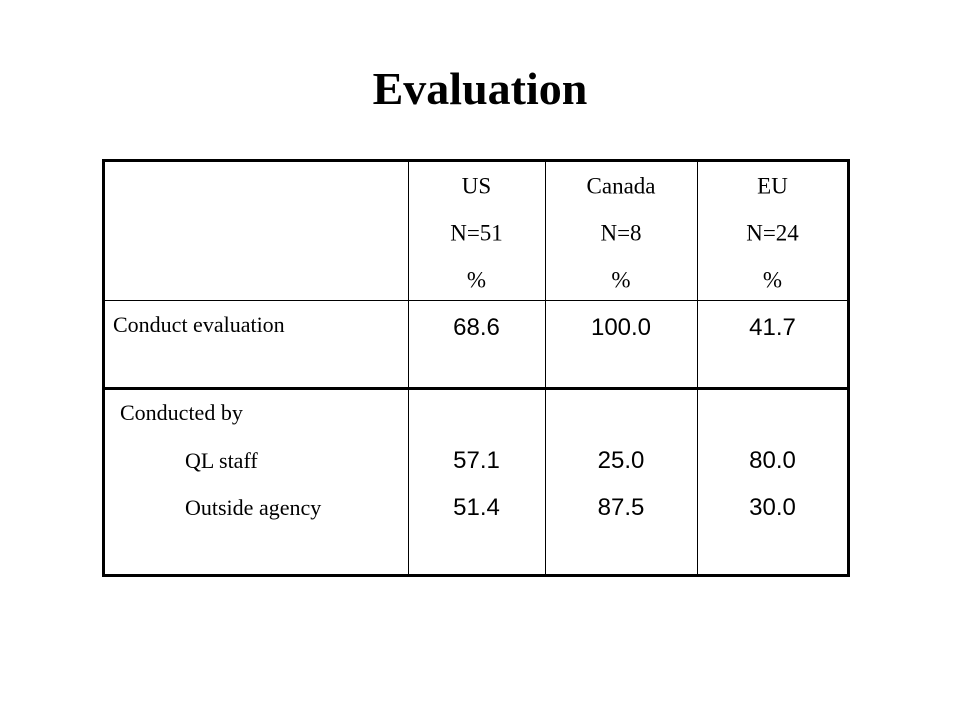 The image size is (960, 720). Describe the element at coordinates (772, 186) in the screenshot. I see `column-header: EU` at that location.